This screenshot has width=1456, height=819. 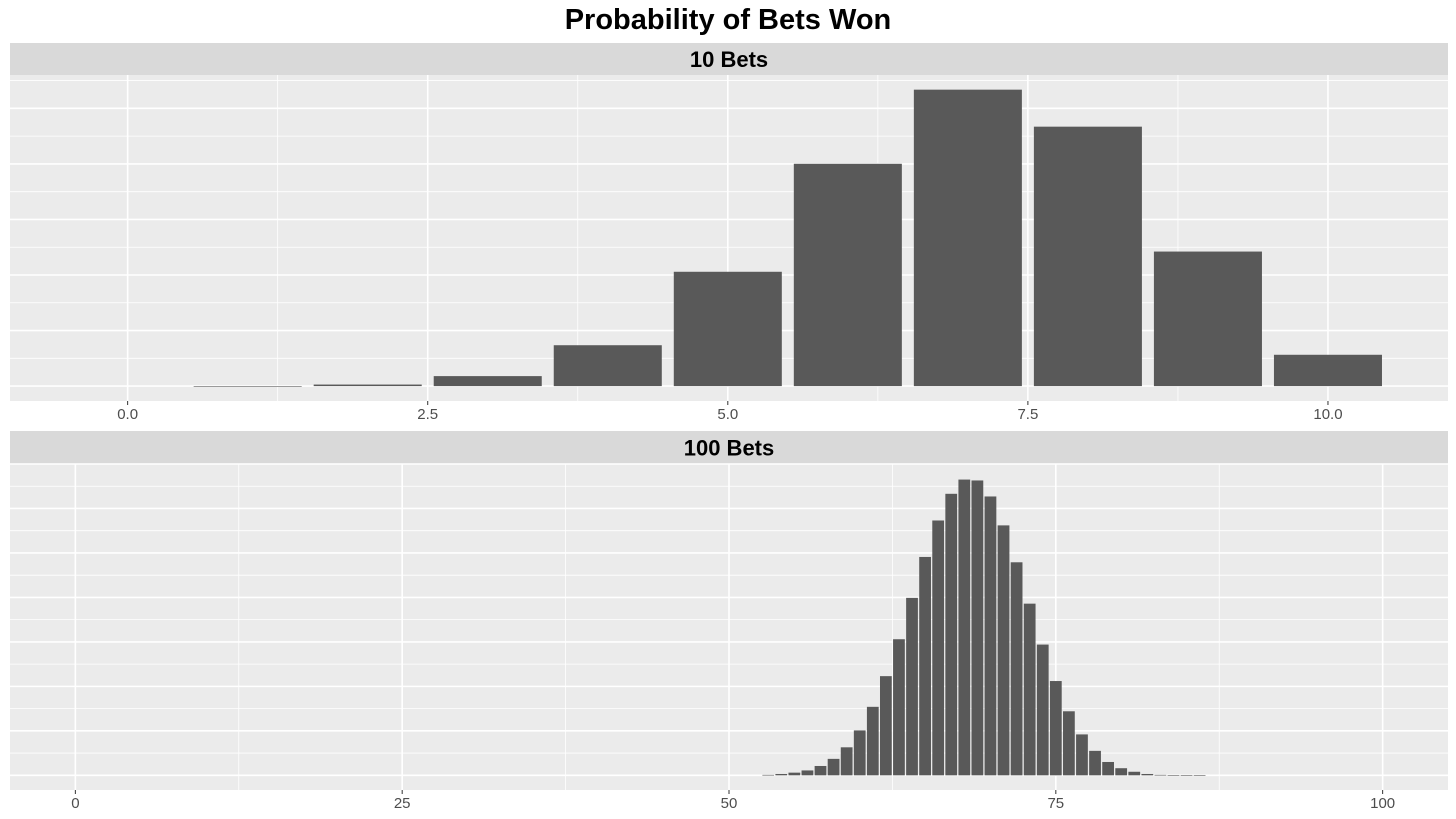 I want to click on x-tick-label: 5.0, so click(x=727, y=414).